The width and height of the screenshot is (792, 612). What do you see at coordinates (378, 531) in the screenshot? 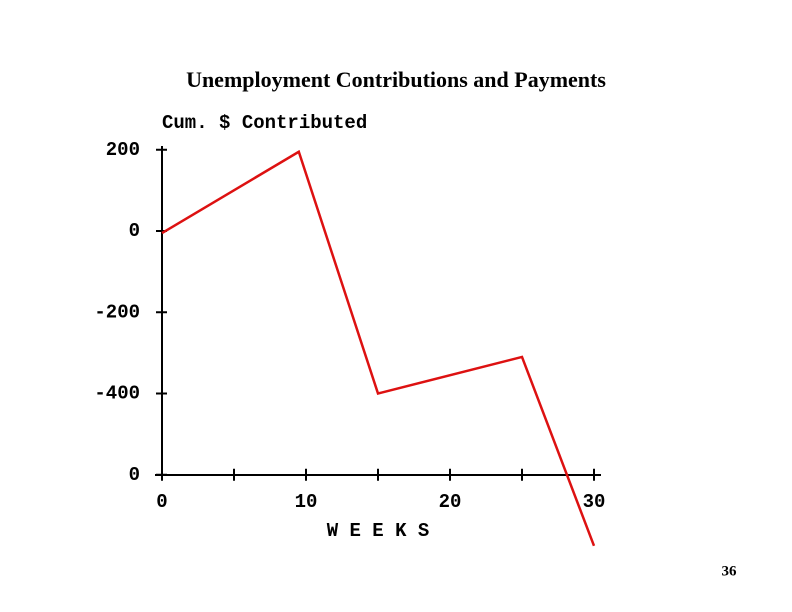
I see `x-axis-label: W E E K S` at bounding box center [378, 531].